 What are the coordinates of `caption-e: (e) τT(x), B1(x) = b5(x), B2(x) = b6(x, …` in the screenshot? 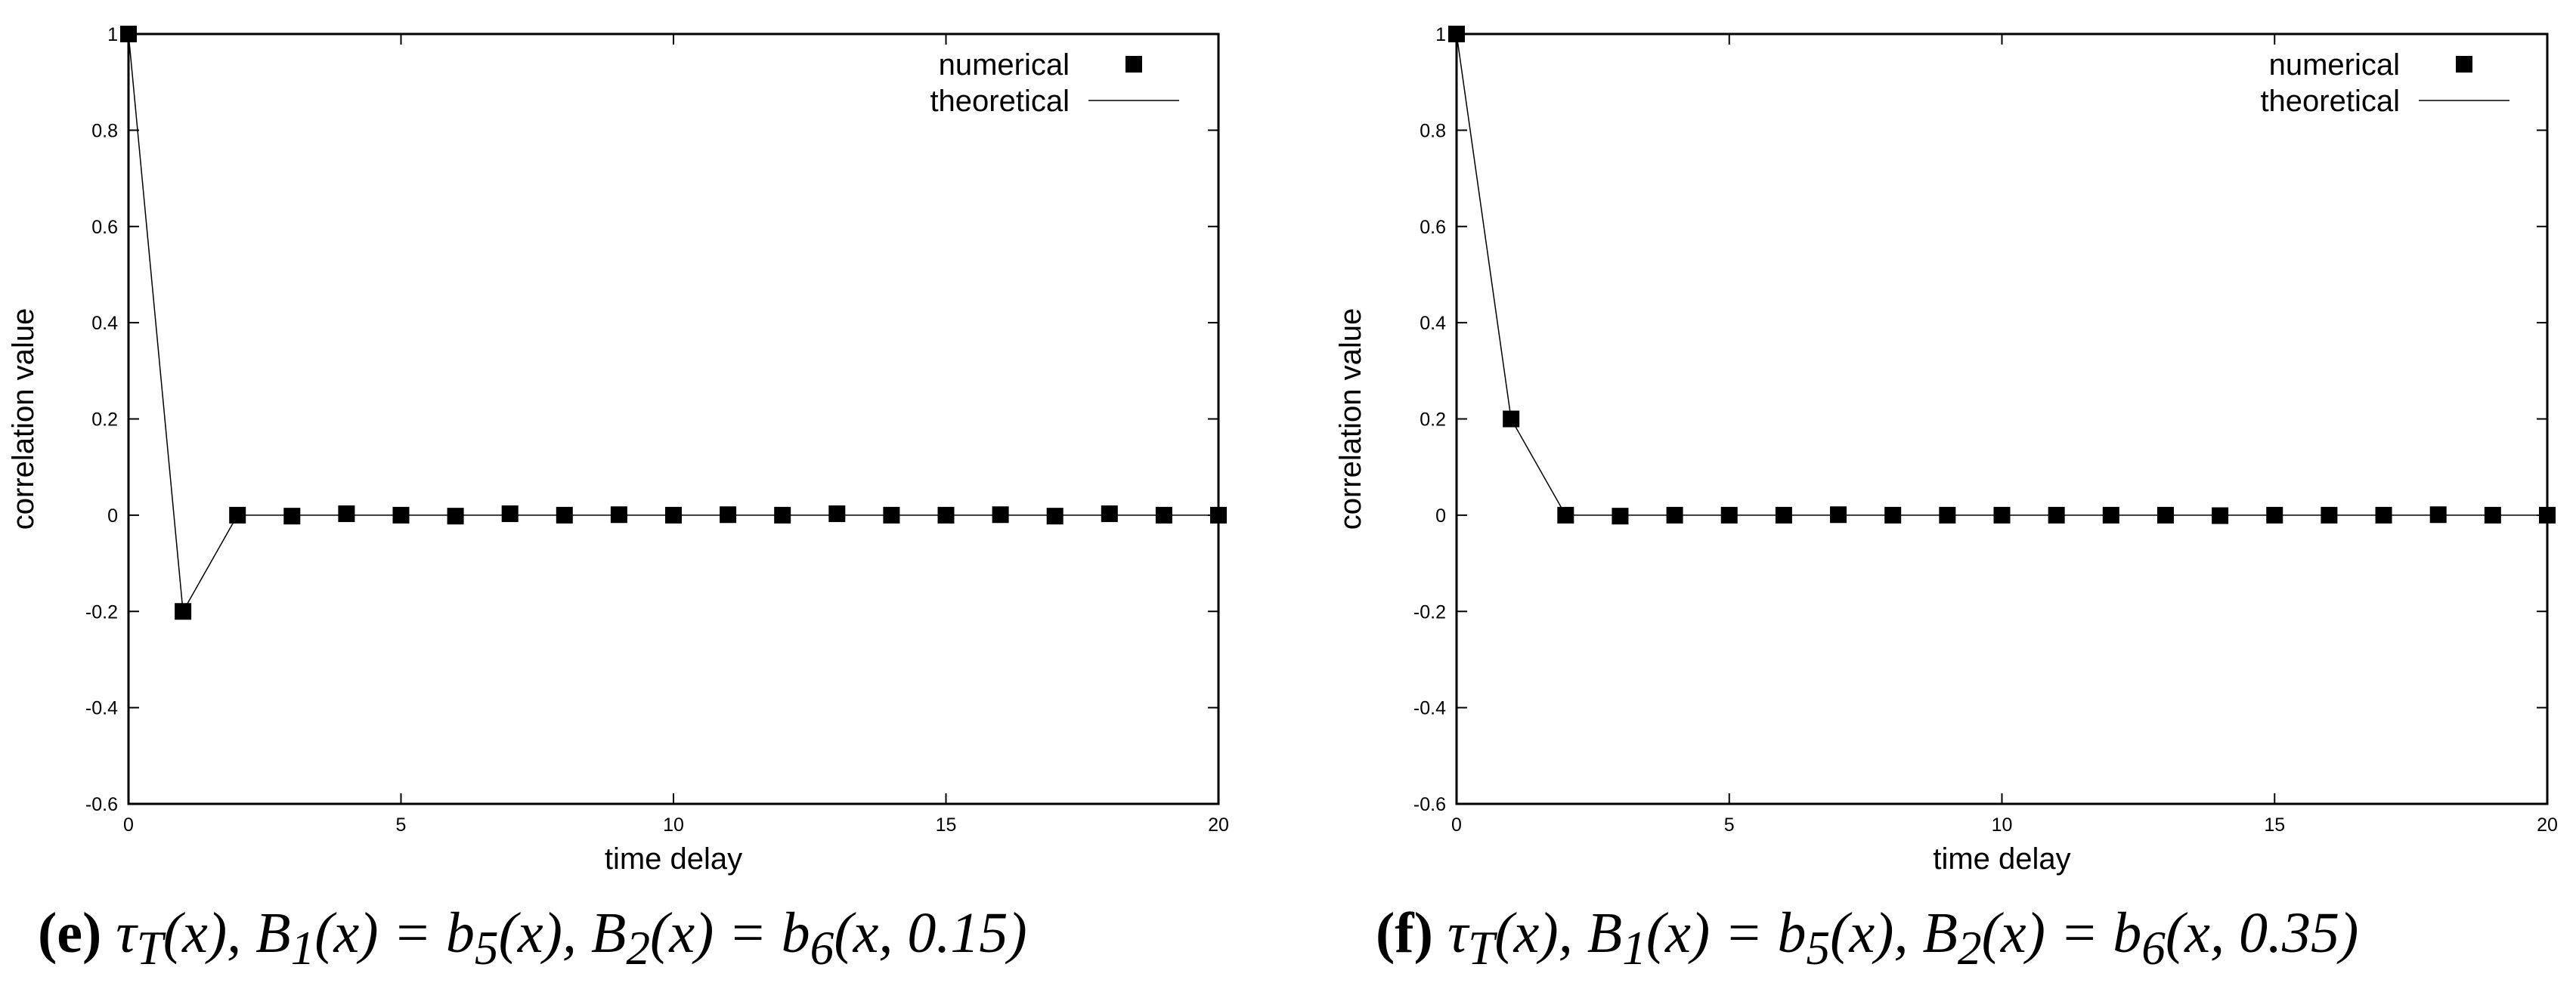 It's located at (532, 933).